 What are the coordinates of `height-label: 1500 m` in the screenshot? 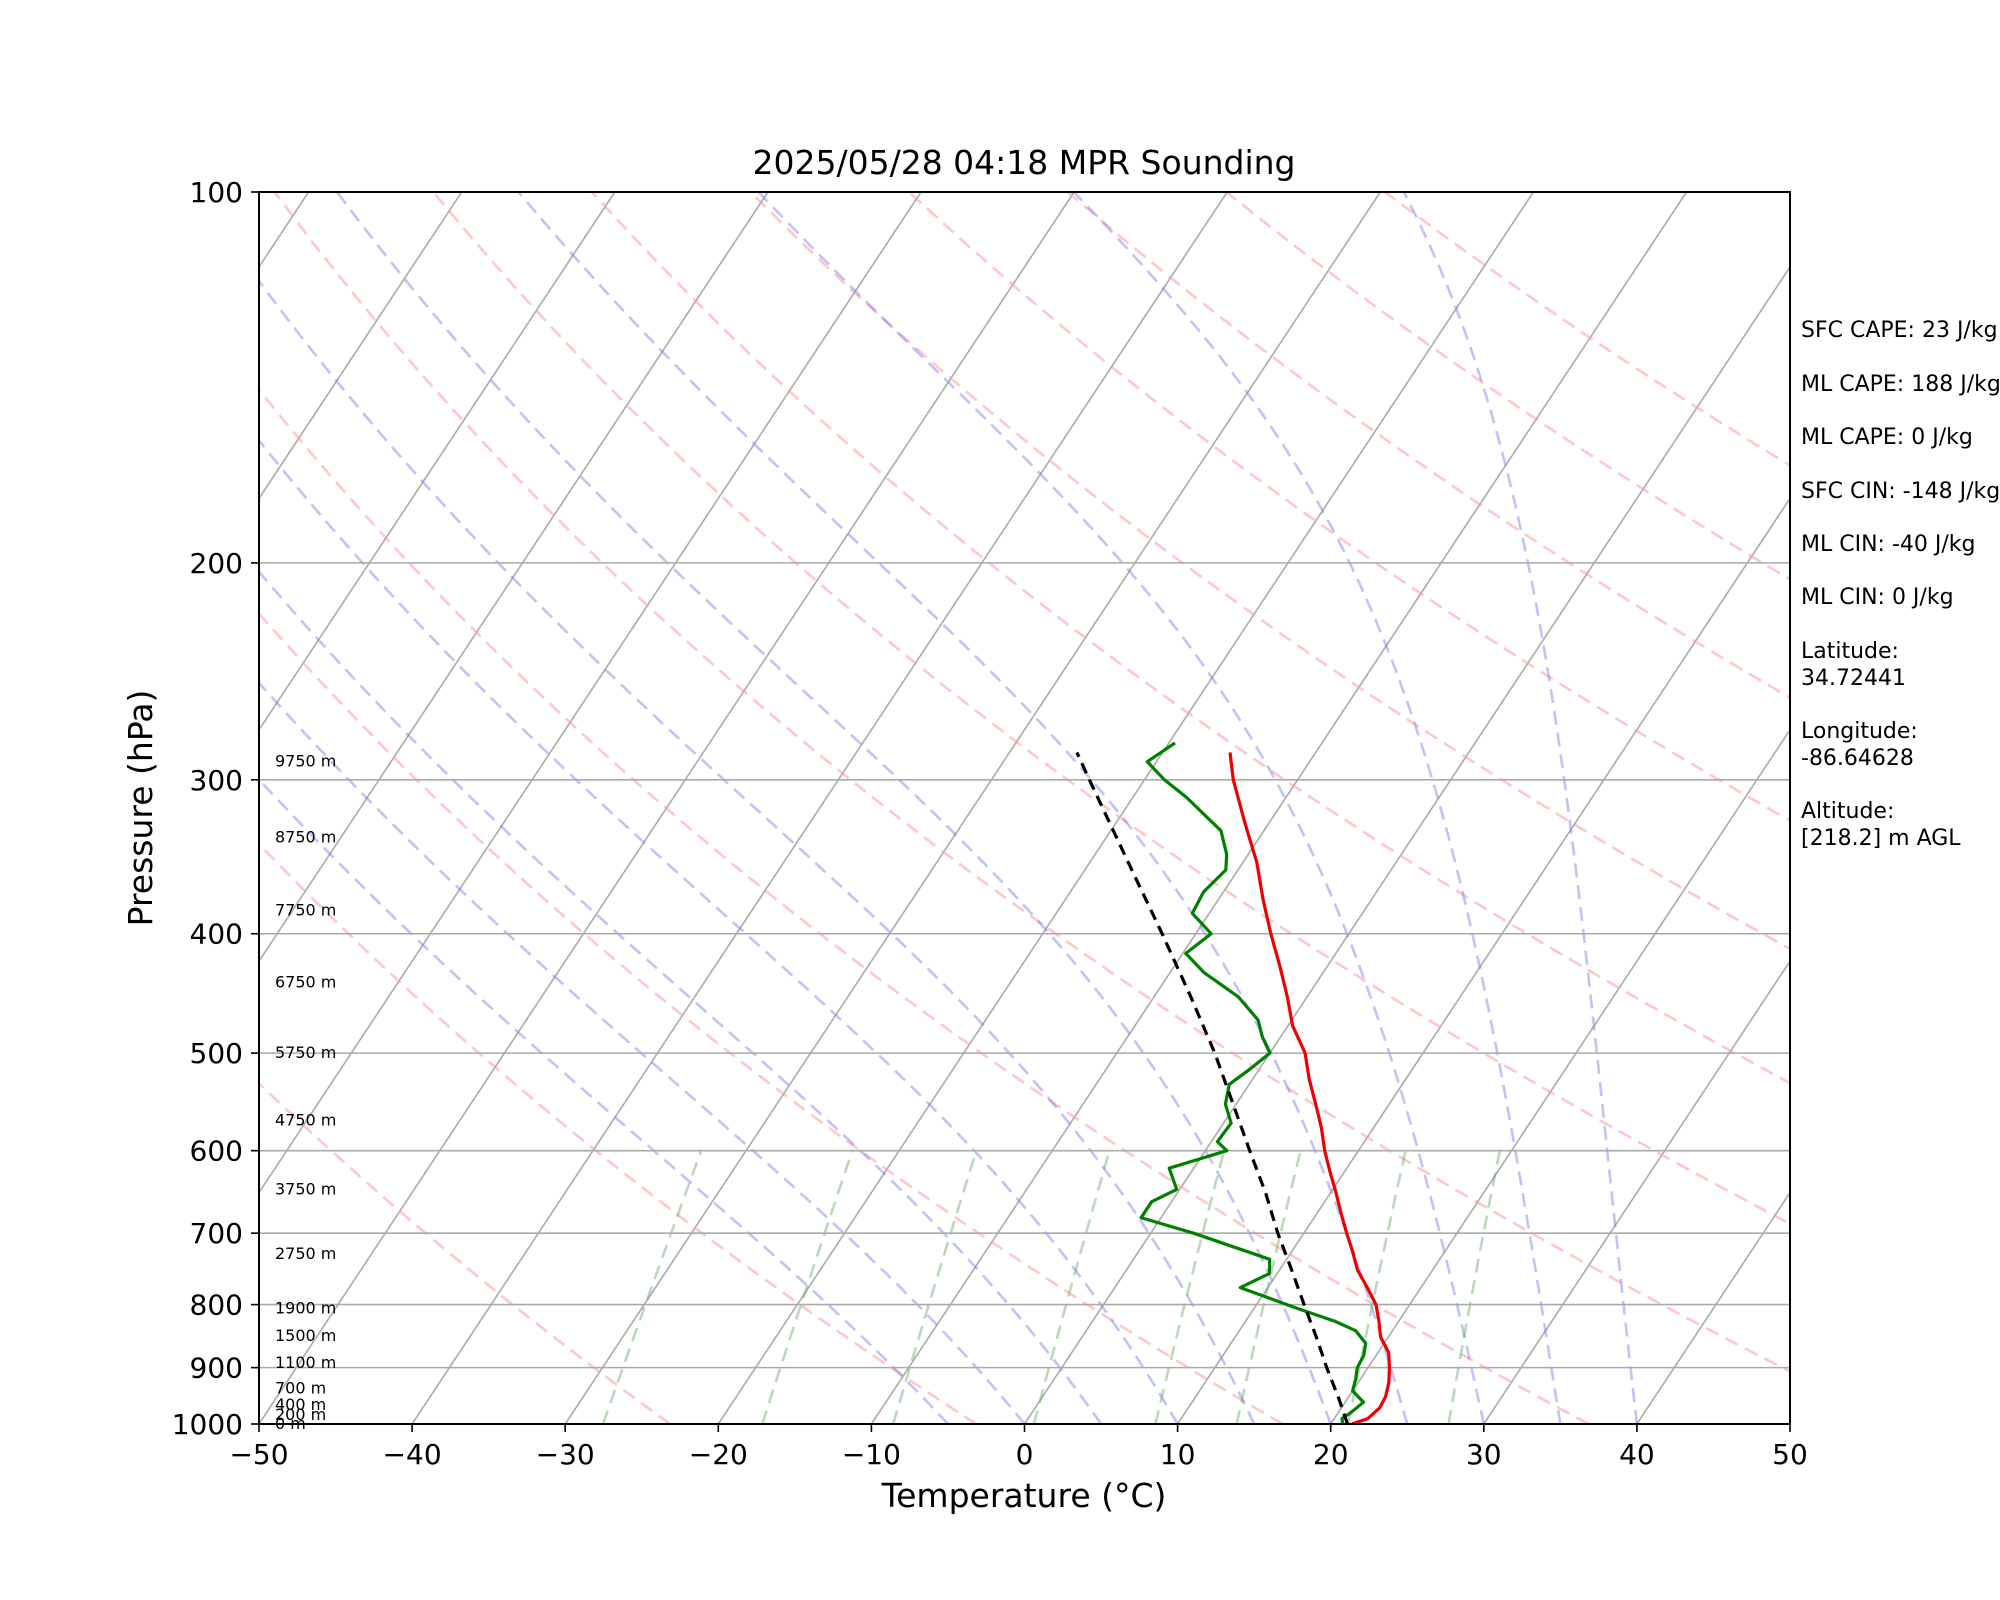 It's located at (305, 1335).